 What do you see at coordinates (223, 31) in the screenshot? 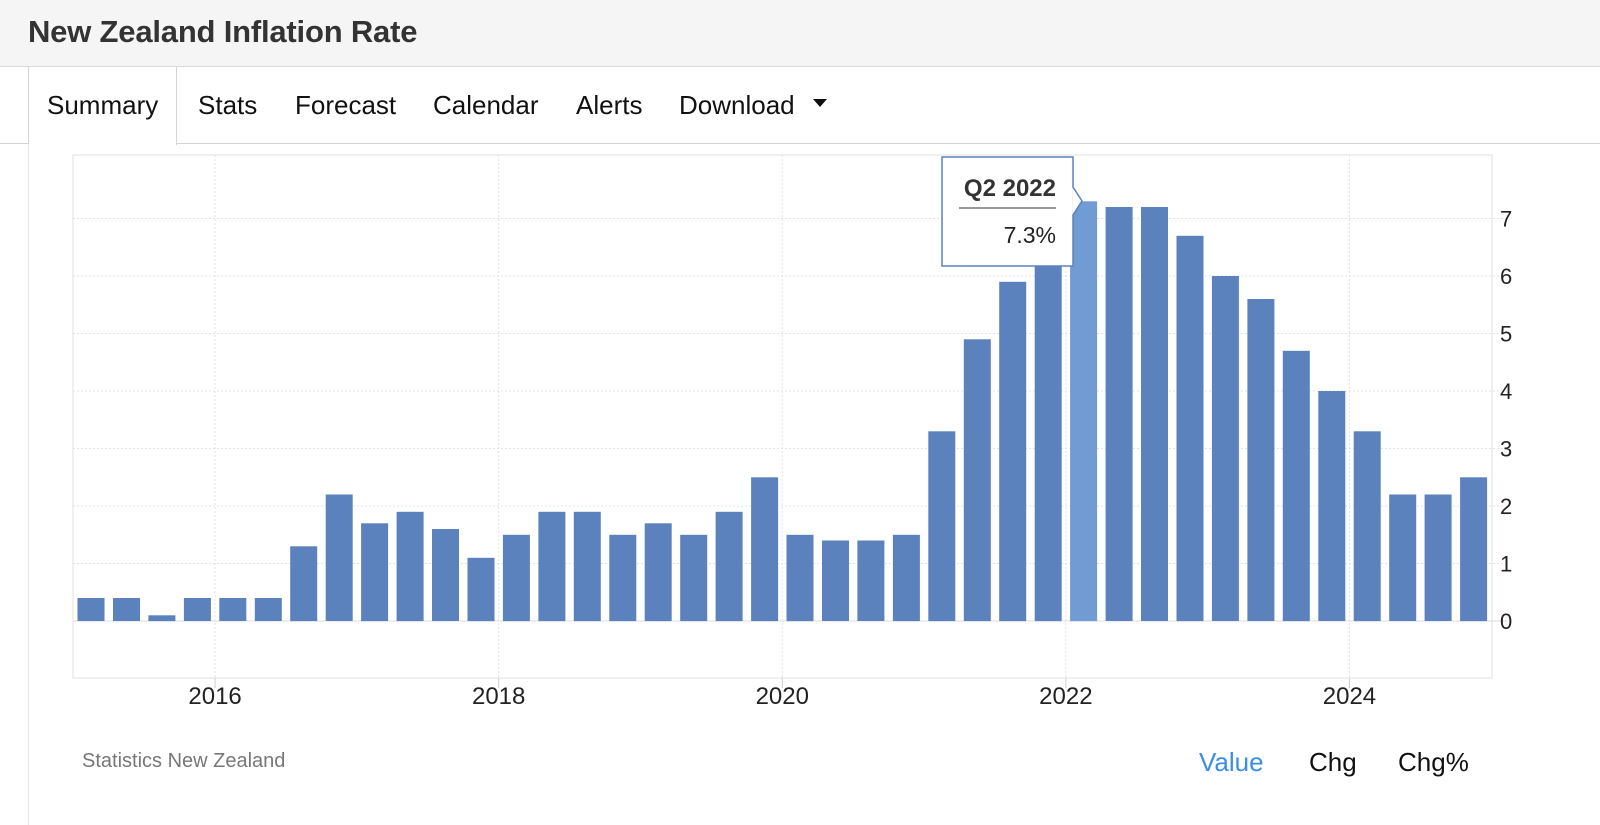
I see `page-title: New Zealand Inflation Rate` at bounding box center [223, 31].